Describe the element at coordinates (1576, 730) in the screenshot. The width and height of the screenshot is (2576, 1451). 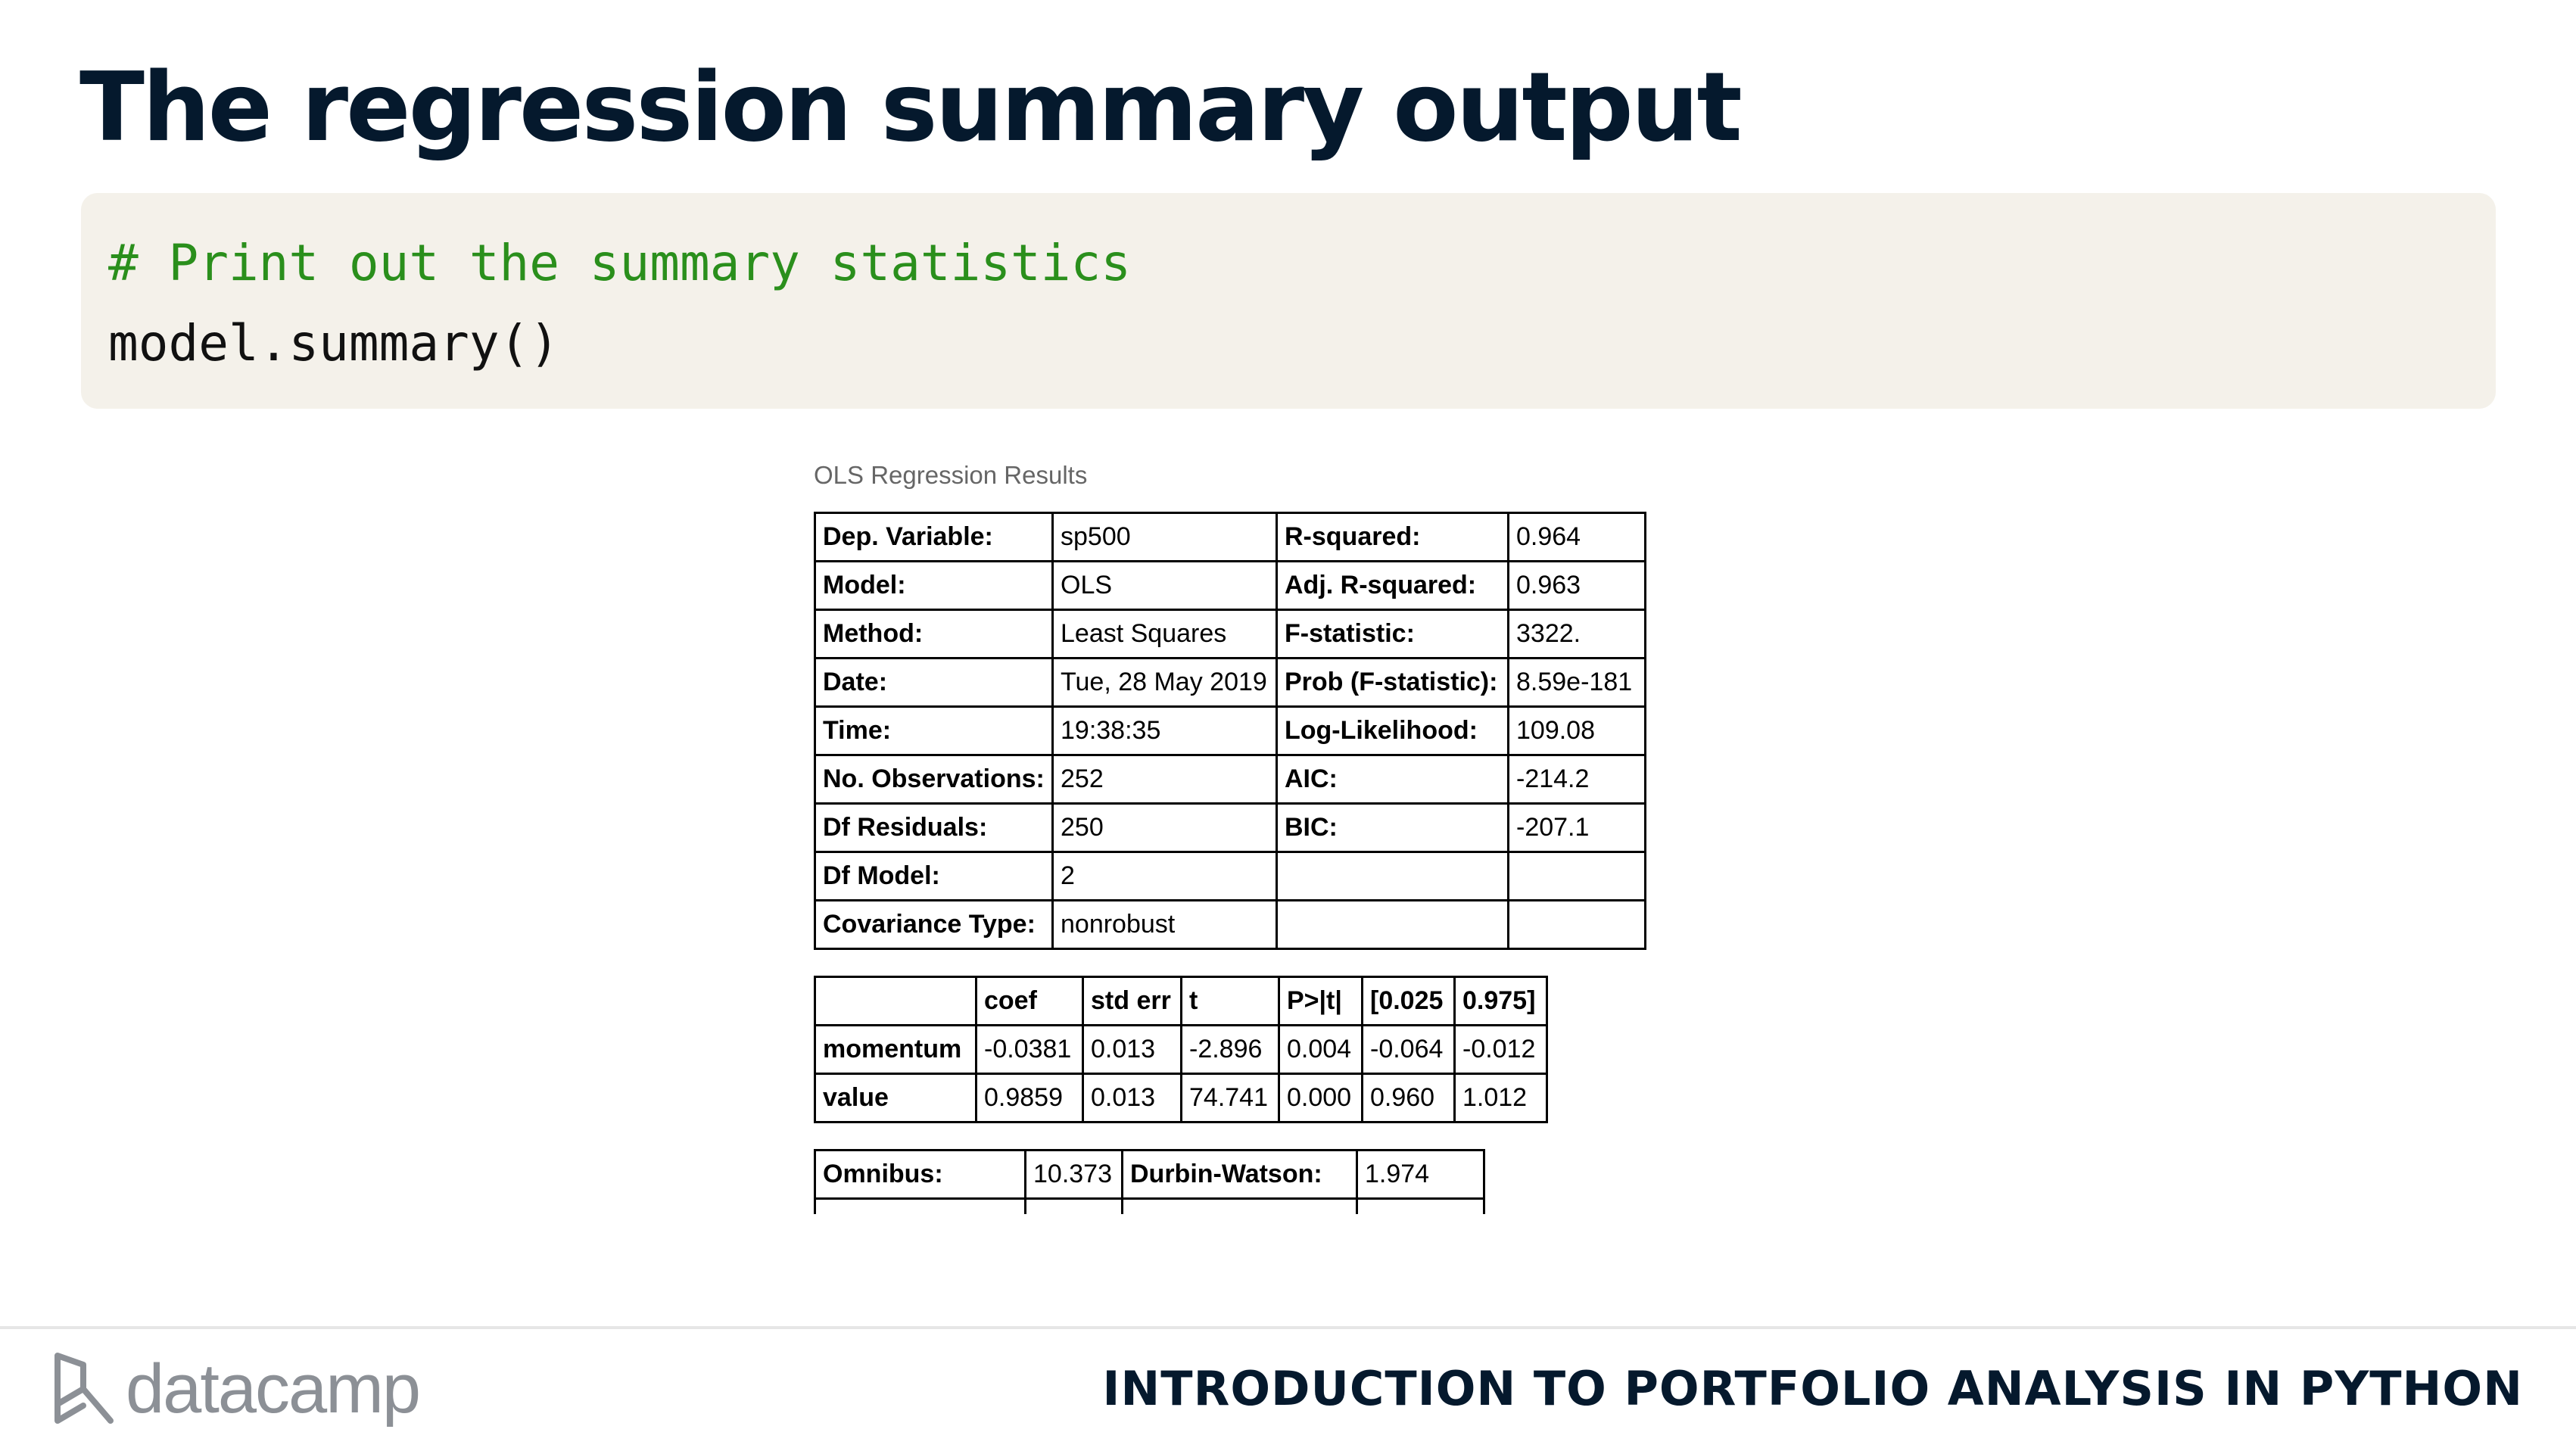
I see `table-cell: 109.08` at that location.